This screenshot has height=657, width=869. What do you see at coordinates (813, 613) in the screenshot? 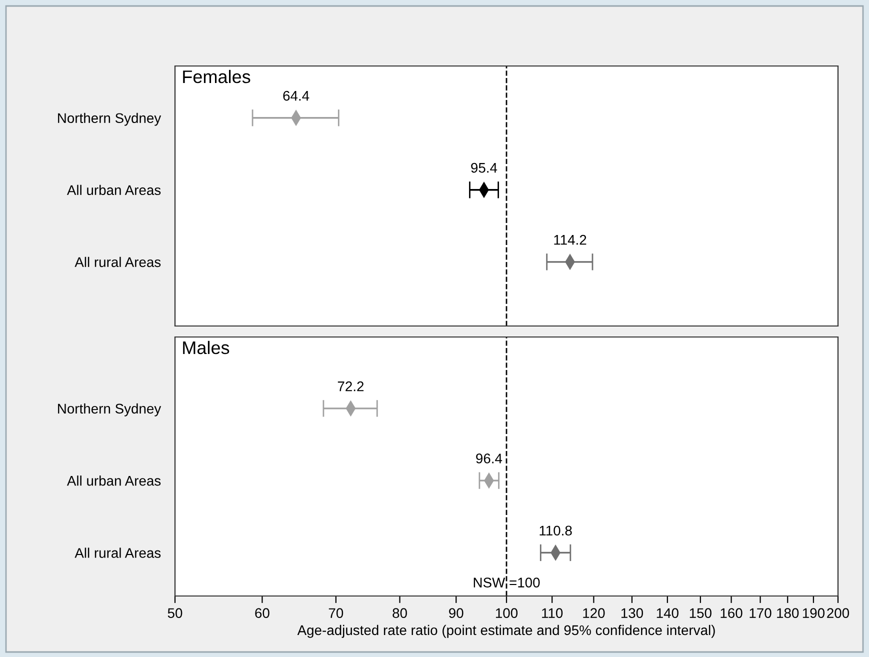
I see `x-tick-label: 190` at bounding box center [813, 613].